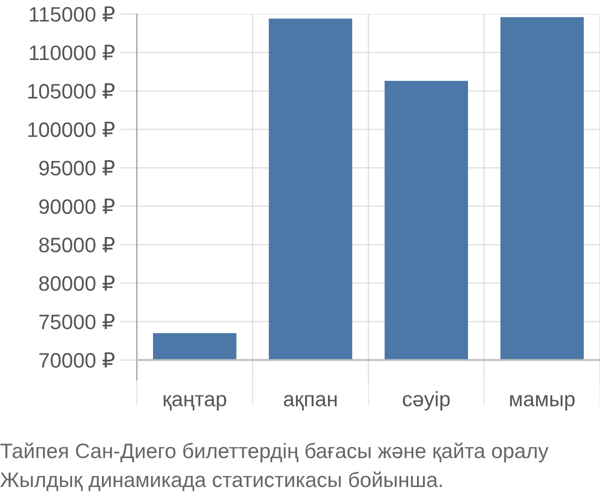 Image resolution: width=600 pixels, height=500 pixels. What do you see at coordinates (72, 14) in the screenshot?
I see `y-tick-label: 115000 ₽` at bounding box center [72, 14].